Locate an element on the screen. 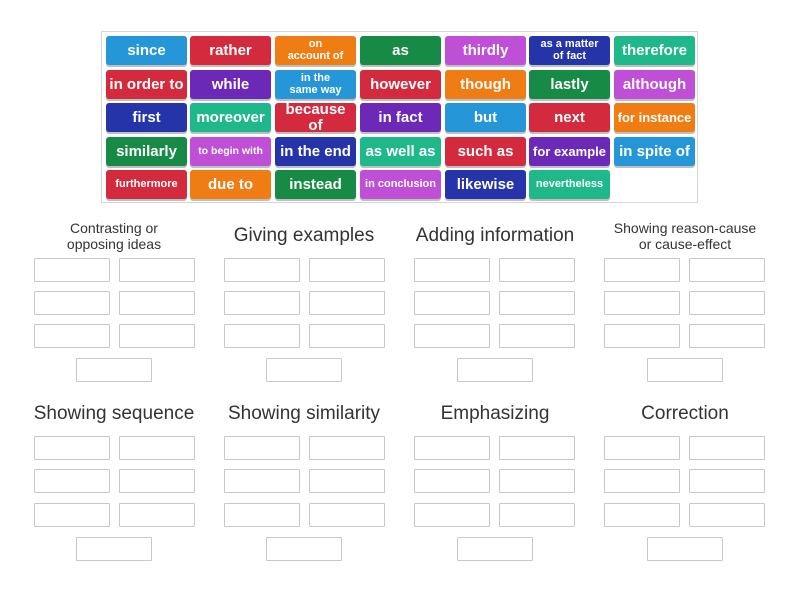 This screenshot has width=800, height=600. word-tile: in the end is located at coordinates (315, 151).